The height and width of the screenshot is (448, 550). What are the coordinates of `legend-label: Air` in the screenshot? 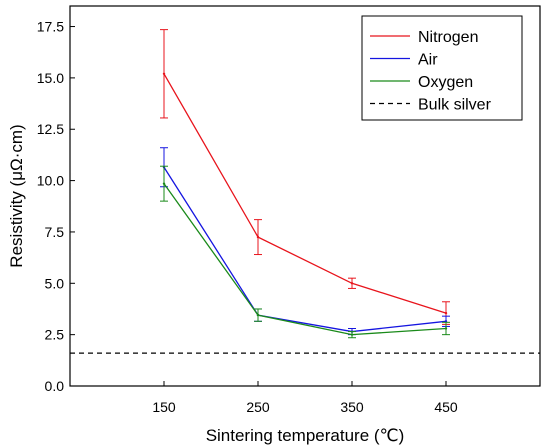 It's located at (428, 60).